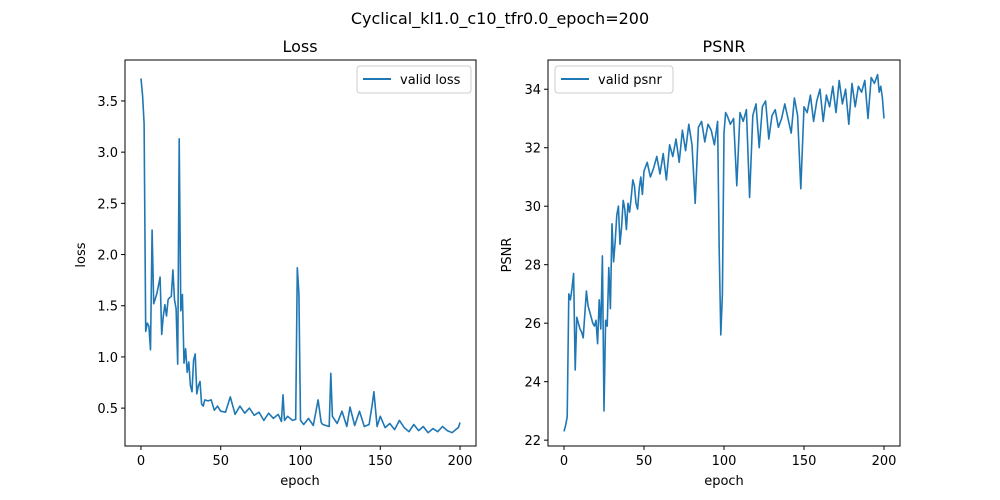  I want to click on psnr-legend-box, so click(614, 79).